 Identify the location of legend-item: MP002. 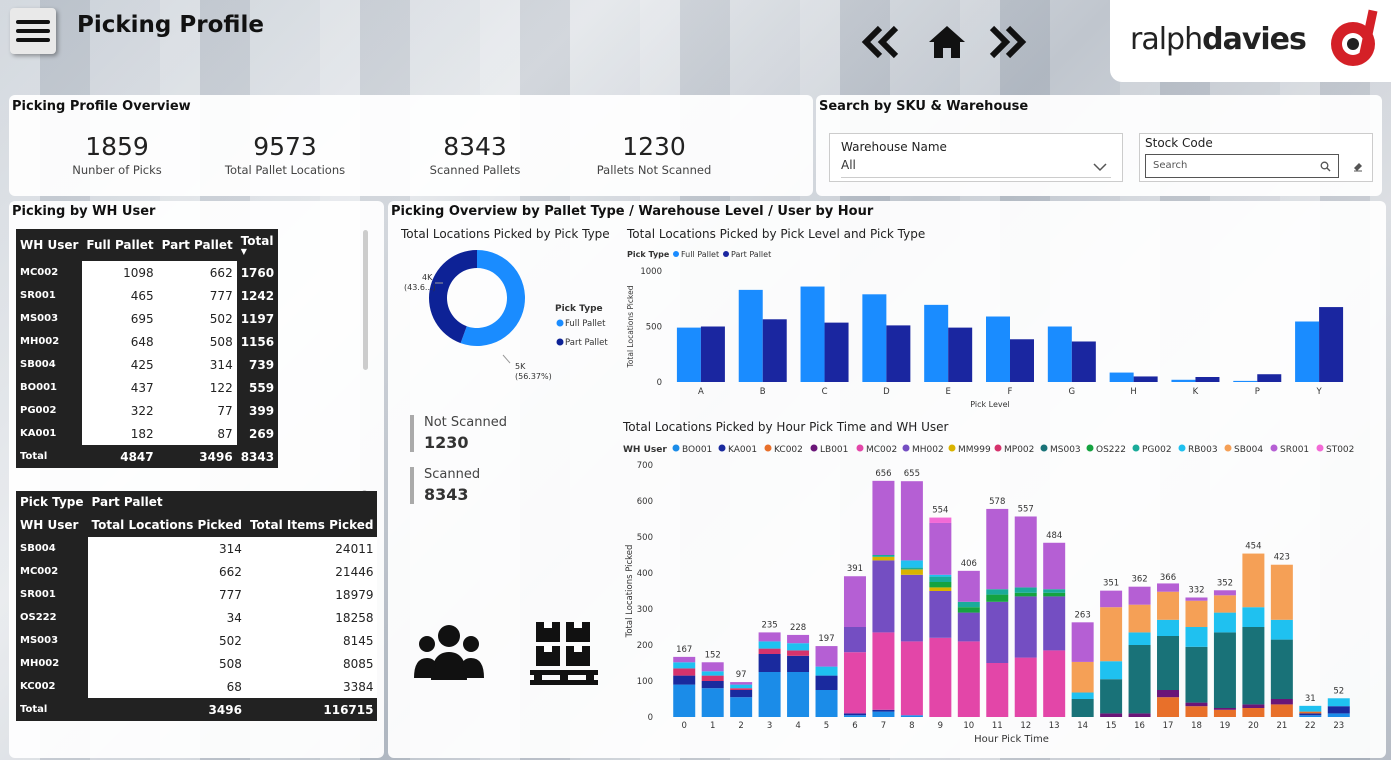
(1014, 450).